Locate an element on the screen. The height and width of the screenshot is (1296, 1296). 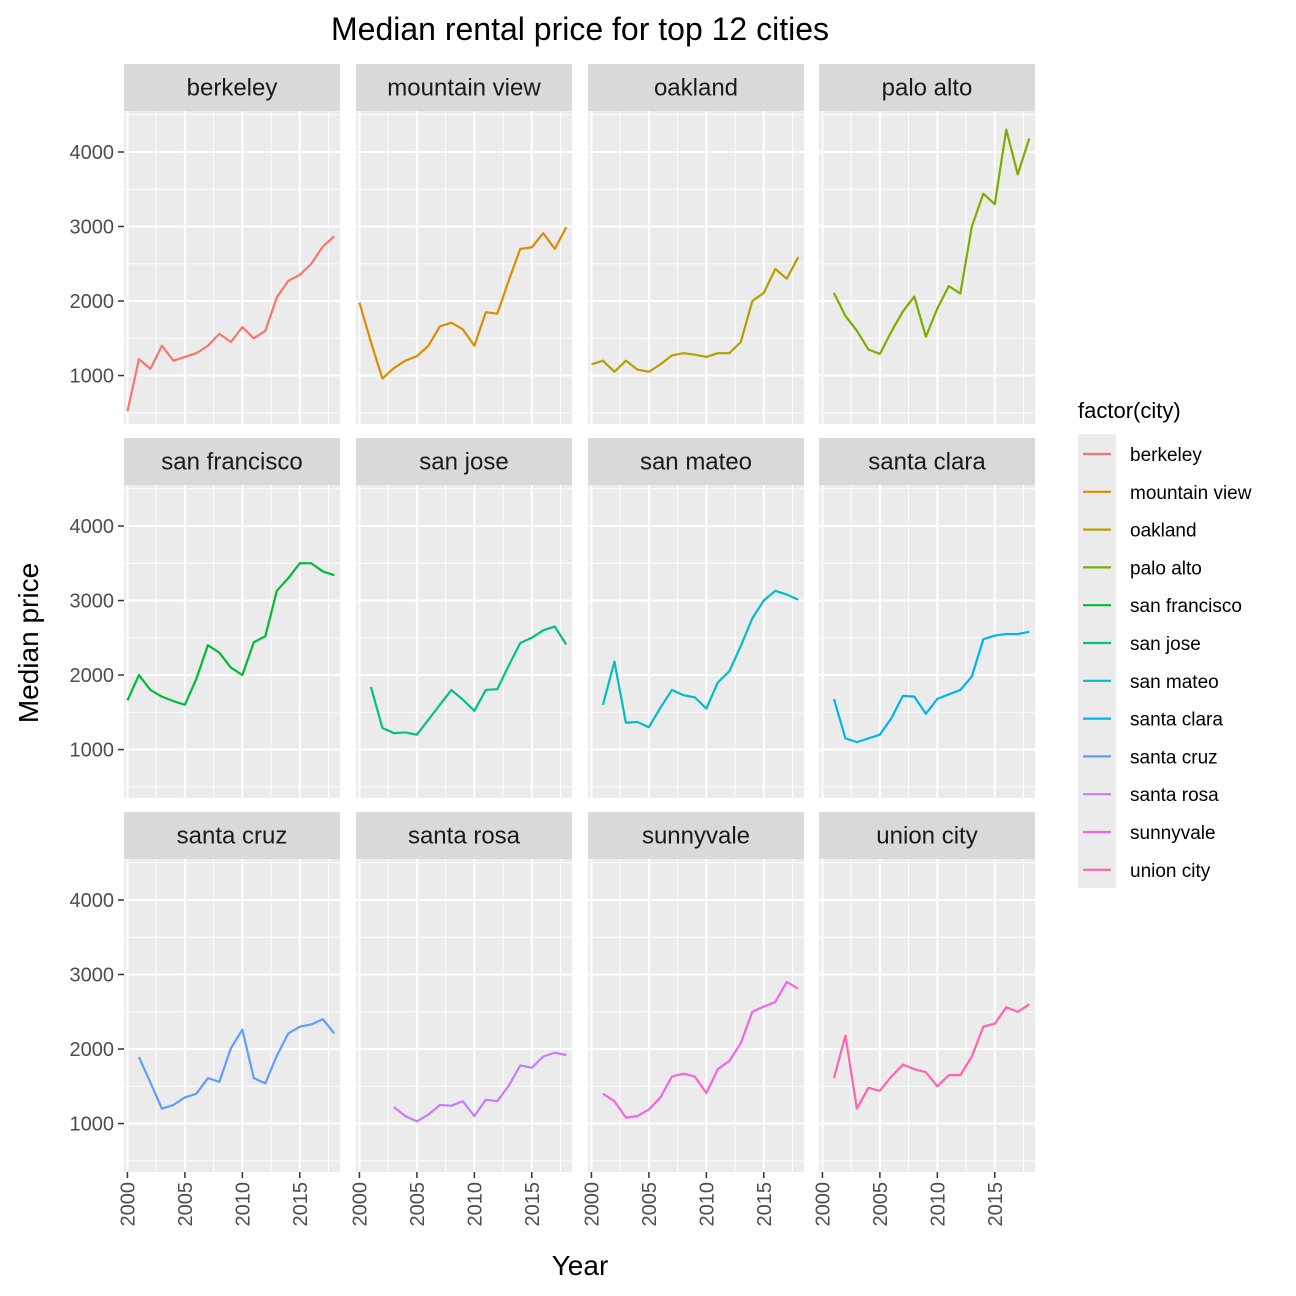
chart-title: Median rental price for top 12 cities is located at coordinates (580, 29).